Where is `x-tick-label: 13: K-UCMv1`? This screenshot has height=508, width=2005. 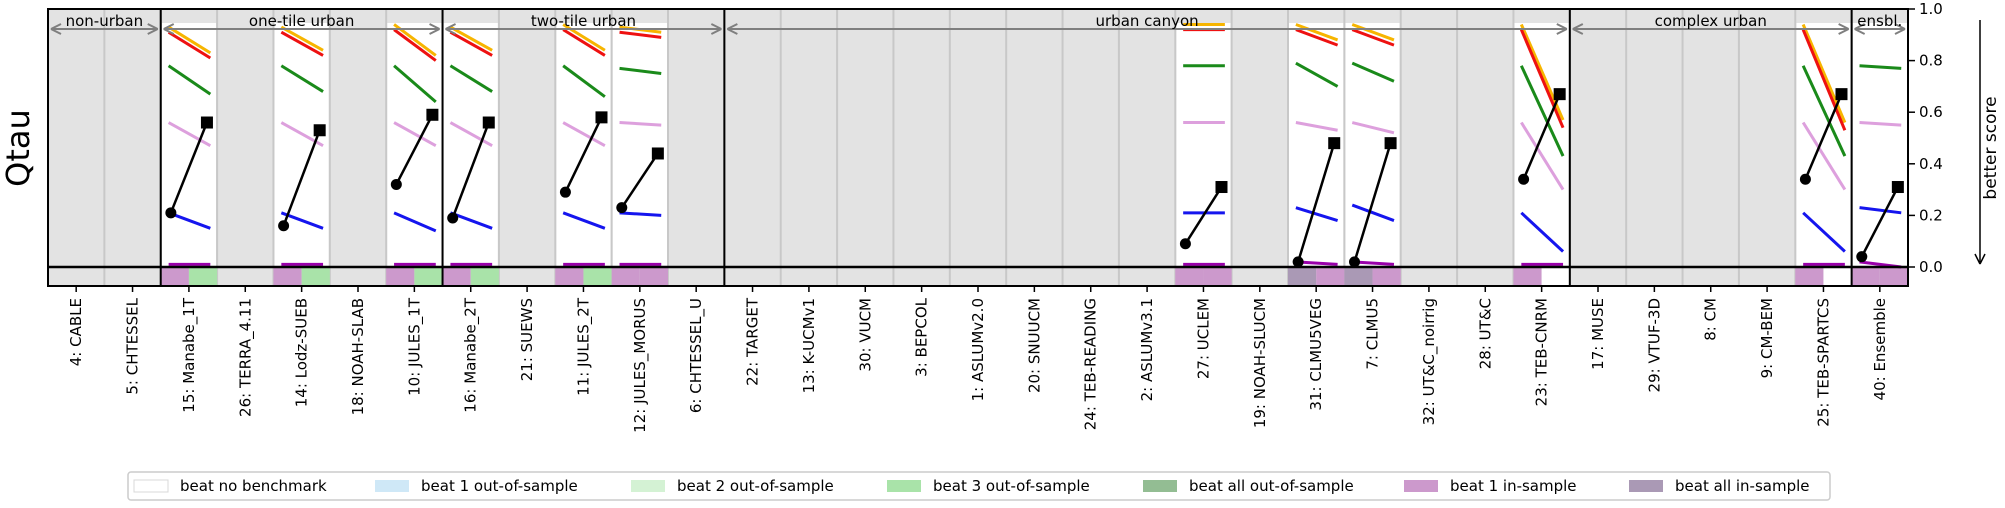
x-tick-label: 13: K-UCMv1 is located at coordinates (809, 345).